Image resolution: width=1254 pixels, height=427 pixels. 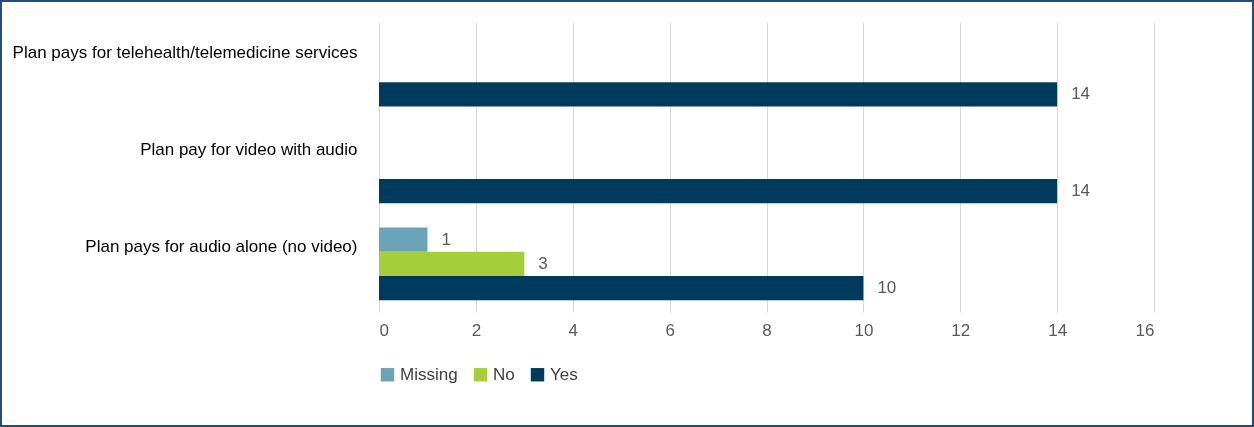 I want to click on x-tick-label: 2, so click(x=476, y=330).